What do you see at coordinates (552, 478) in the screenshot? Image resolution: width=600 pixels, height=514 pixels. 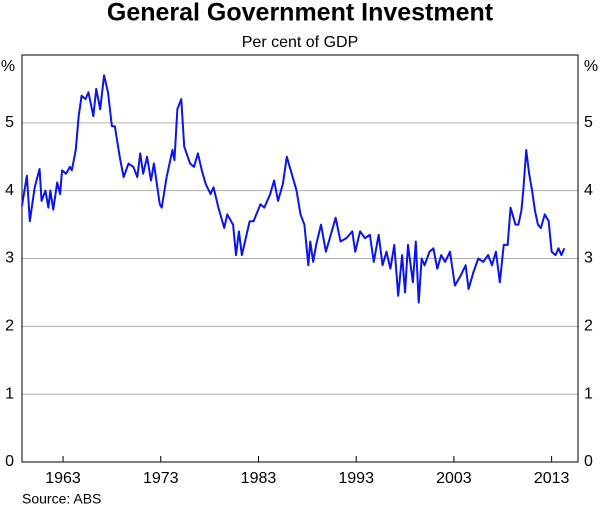 I see `x-tick-label: 2013` at bounding box center [552, 478].